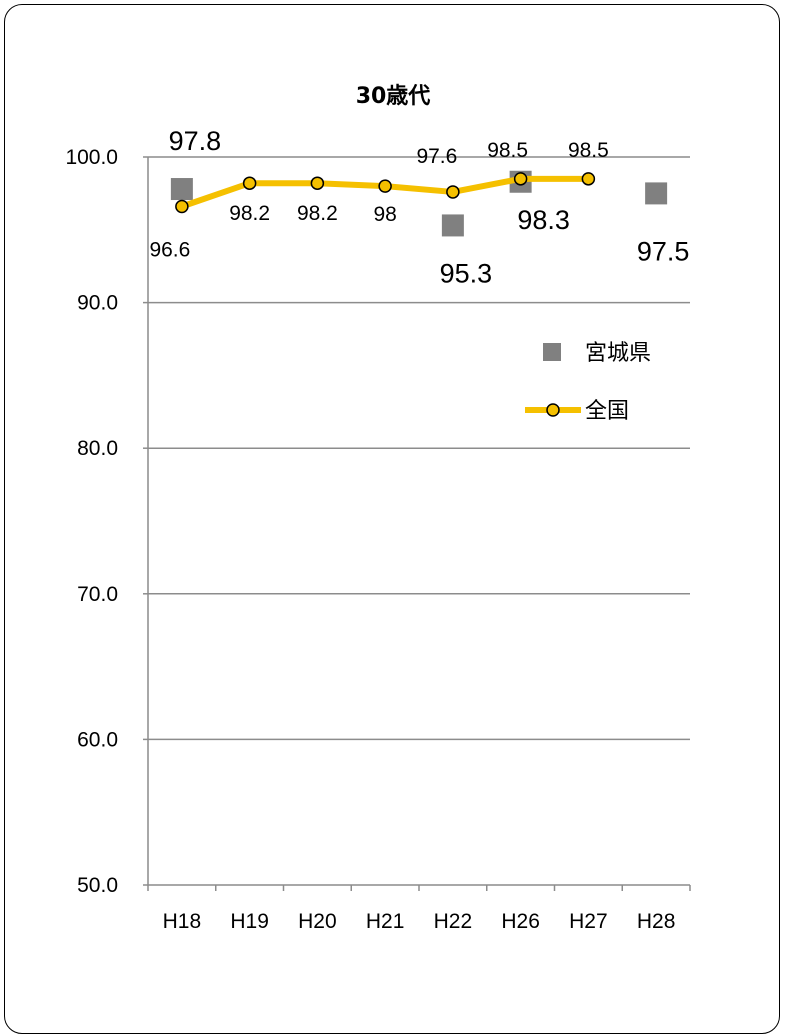  Describe the element at coordinates (384, 214) in the screenshot. I see `national-data-label: 98` at that location.